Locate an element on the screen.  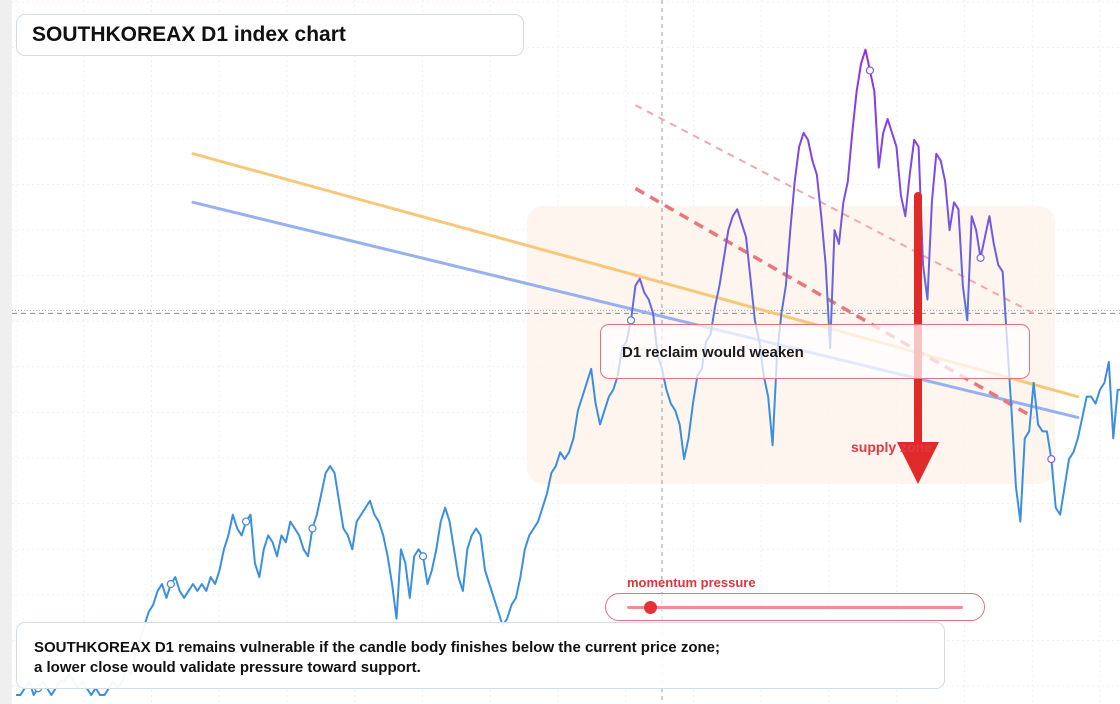
annotation-reclaim: D1 reclaim would weaken is located at coordinates (815, 351).